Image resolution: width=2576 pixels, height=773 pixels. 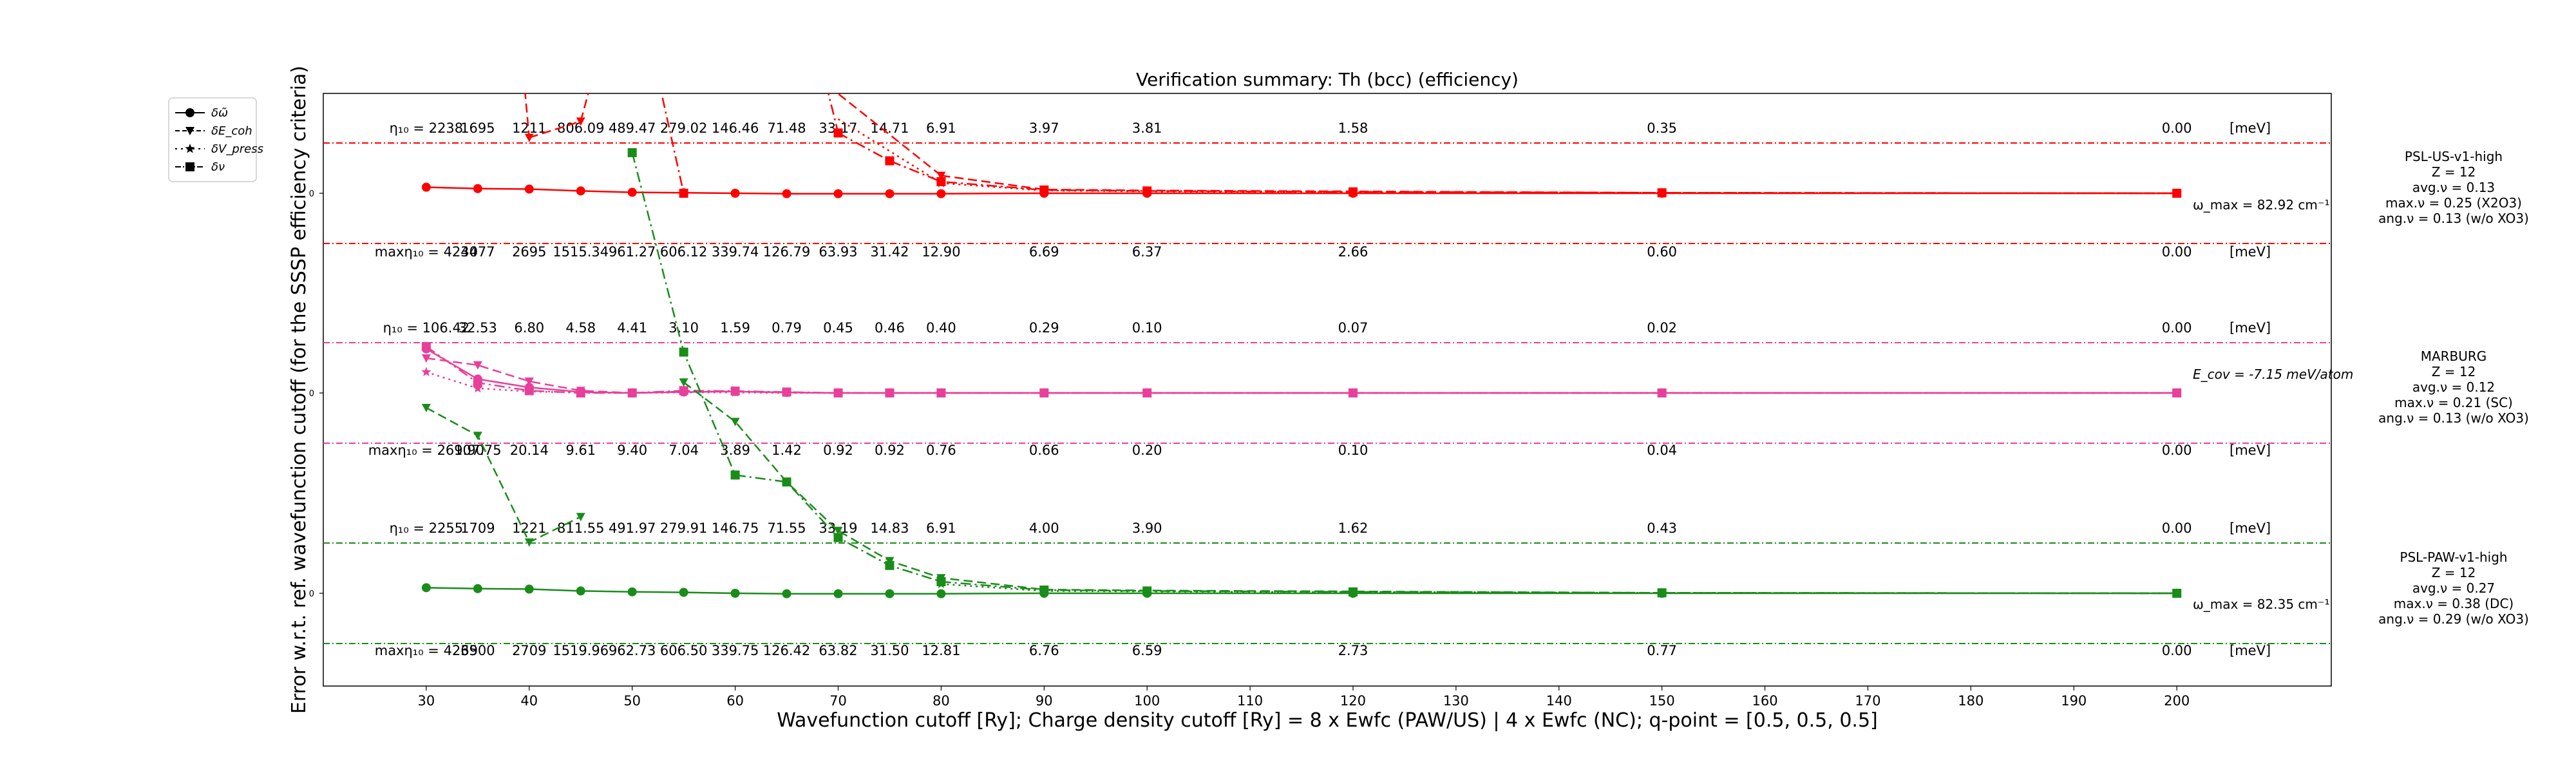 What do you see at coordinates (427, 701) in the screenshot?
I see `x-tick-label: 30` at bounding box center [427, 701].